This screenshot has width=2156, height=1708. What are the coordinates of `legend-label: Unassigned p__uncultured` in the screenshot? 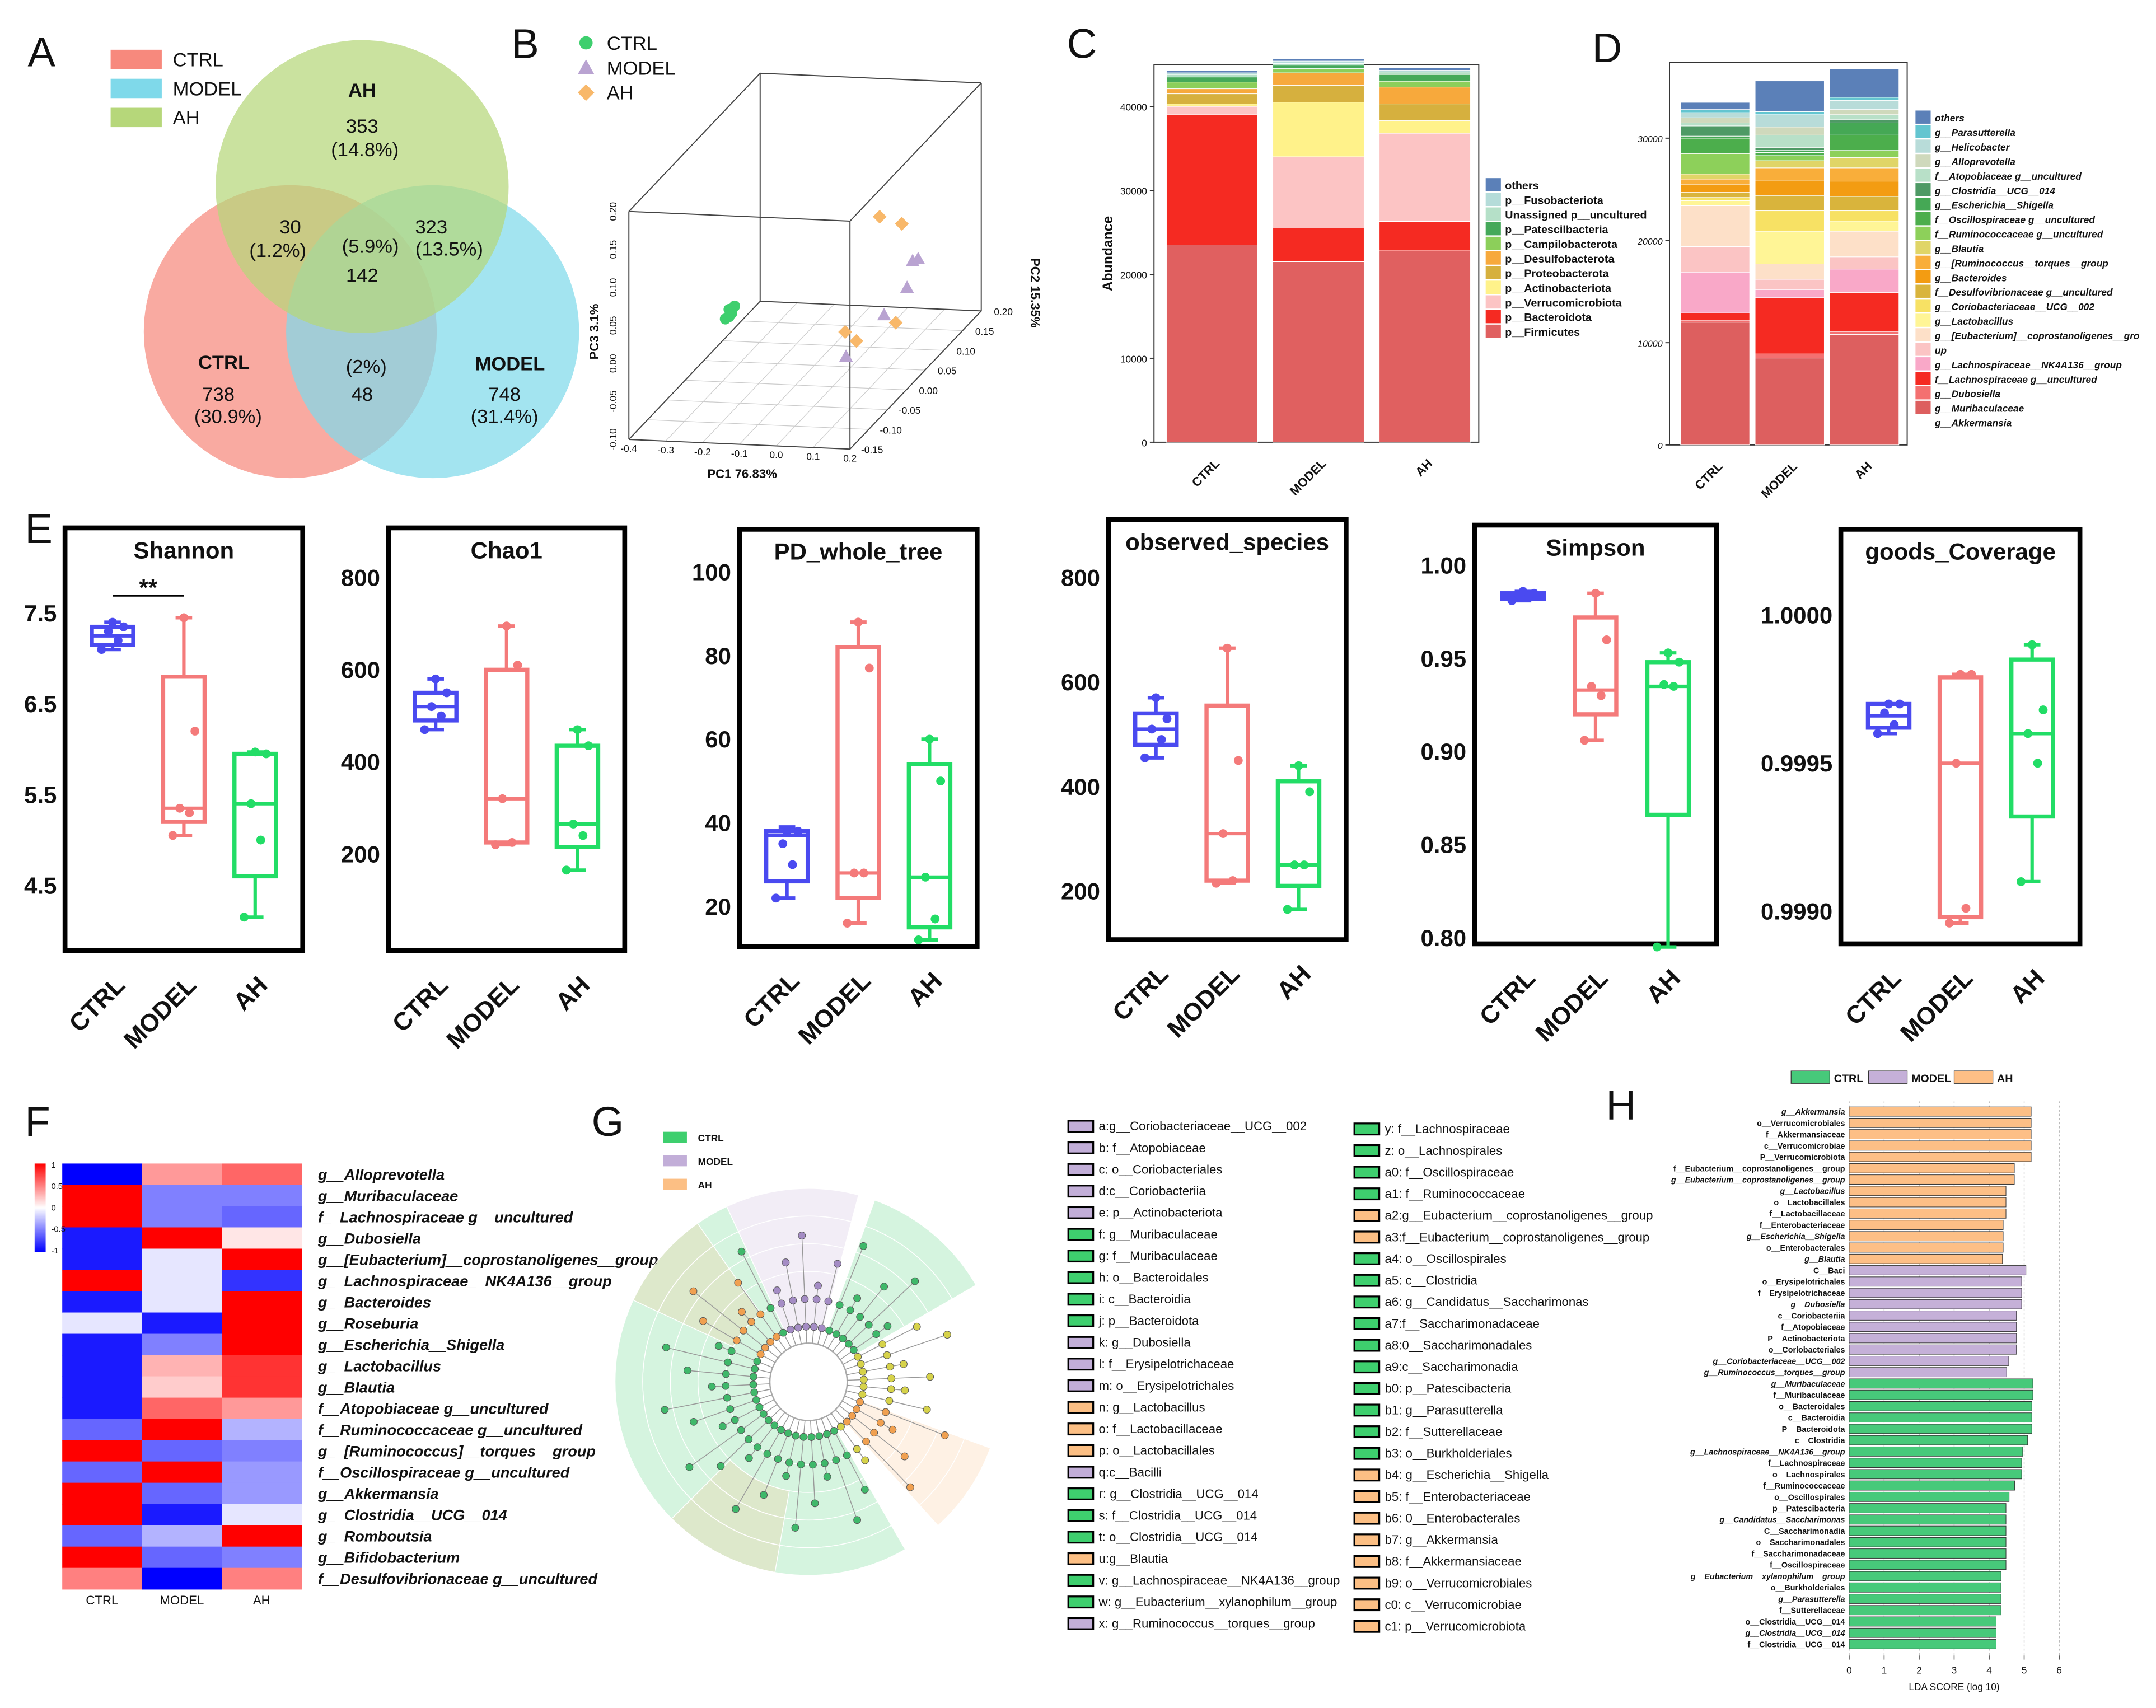 It's located at (1576, 215).